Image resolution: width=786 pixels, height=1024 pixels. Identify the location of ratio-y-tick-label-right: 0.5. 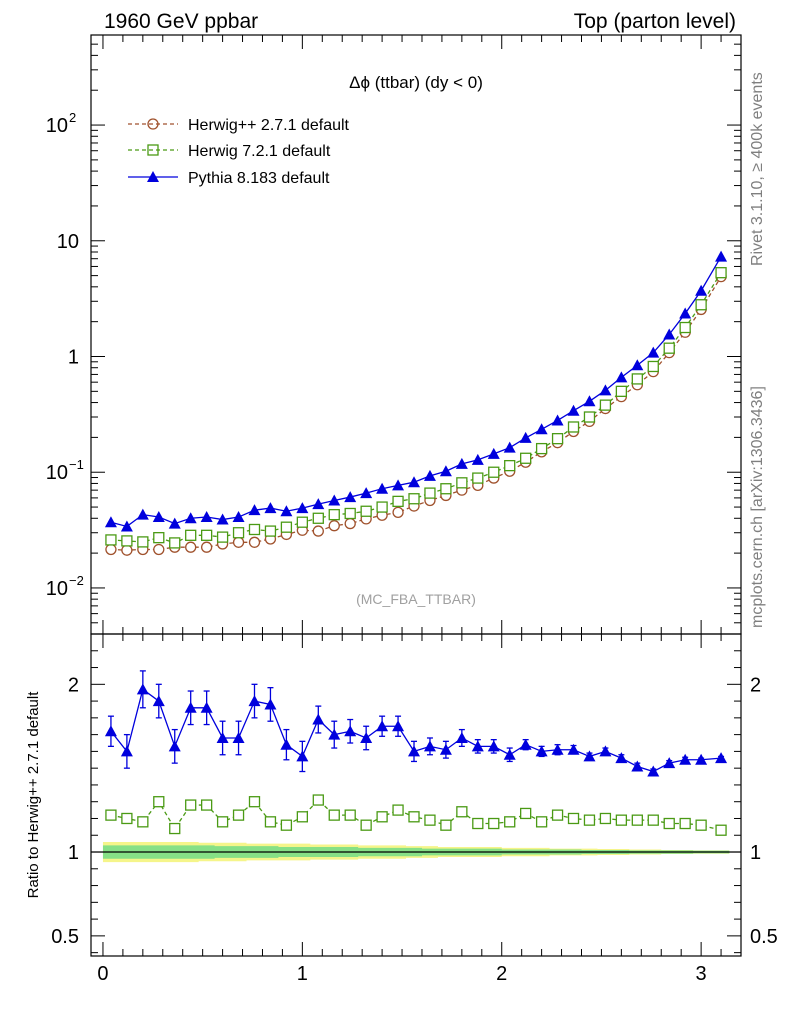
(764, 937).